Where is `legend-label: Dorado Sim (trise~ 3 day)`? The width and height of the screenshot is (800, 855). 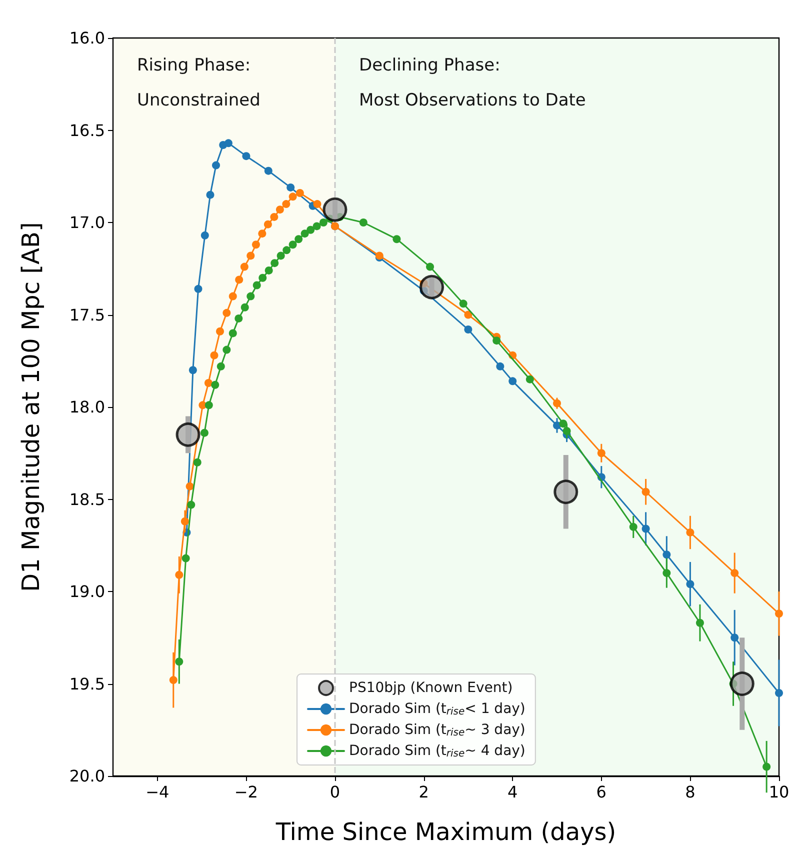 legend-label: Dorado Sim (trise~ 3 day) is located at coordinates (437, 730).